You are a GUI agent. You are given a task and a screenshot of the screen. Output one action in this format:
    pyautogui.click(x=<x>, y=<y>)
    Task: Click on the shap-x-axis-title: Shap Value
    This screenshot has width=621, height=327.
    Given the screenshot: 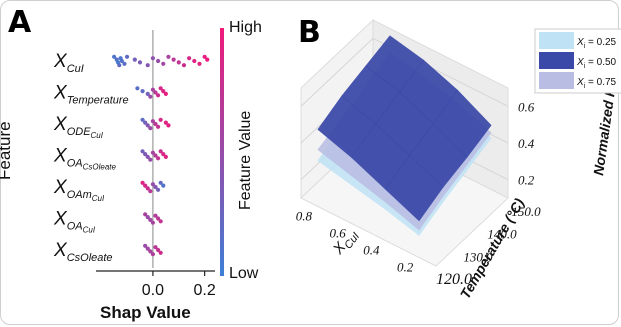 What is the action you would take?
    pyautogui.click(x=145, y=312)
    